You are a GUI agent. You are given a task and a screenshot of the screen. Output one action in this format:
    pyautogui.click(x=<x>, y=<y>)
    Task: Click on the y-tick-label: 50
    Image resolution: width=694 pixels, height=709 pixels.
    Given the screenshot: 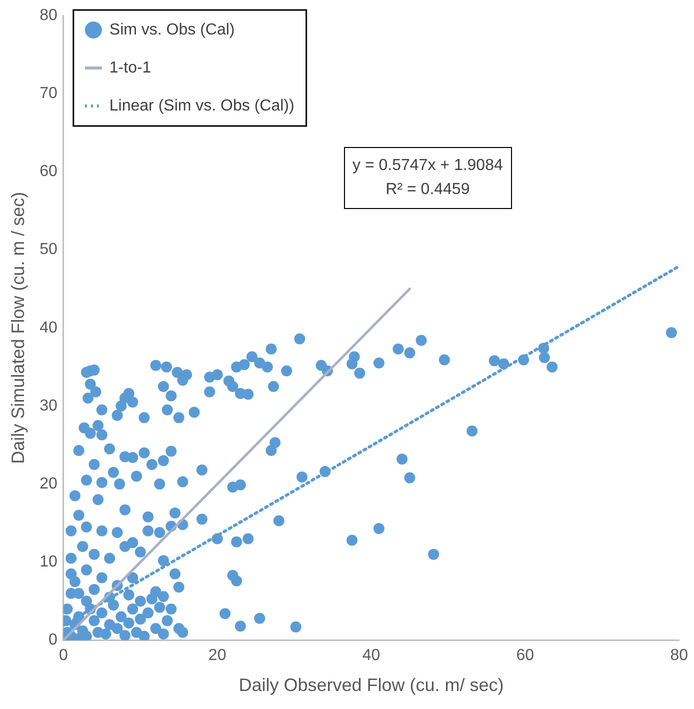 What is the action you would take?
    pyautogui.click(x=49, y=249)
    